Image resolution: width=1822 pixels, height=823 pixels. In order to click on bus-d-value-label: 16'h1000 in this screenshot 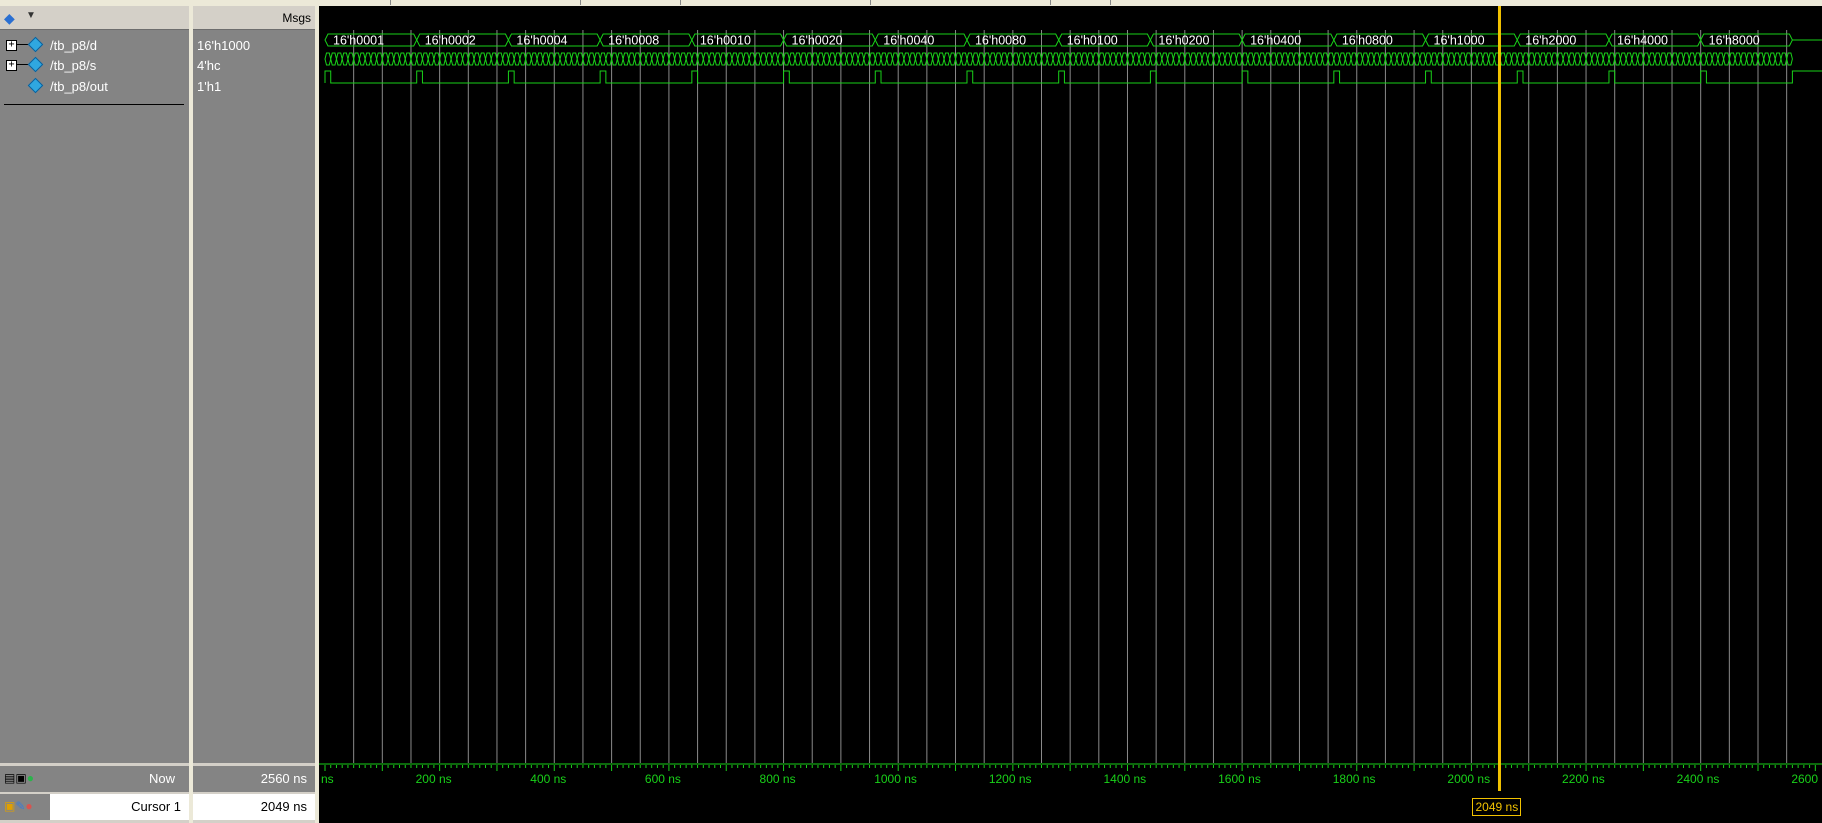, I will do `click(1459, 41)`.